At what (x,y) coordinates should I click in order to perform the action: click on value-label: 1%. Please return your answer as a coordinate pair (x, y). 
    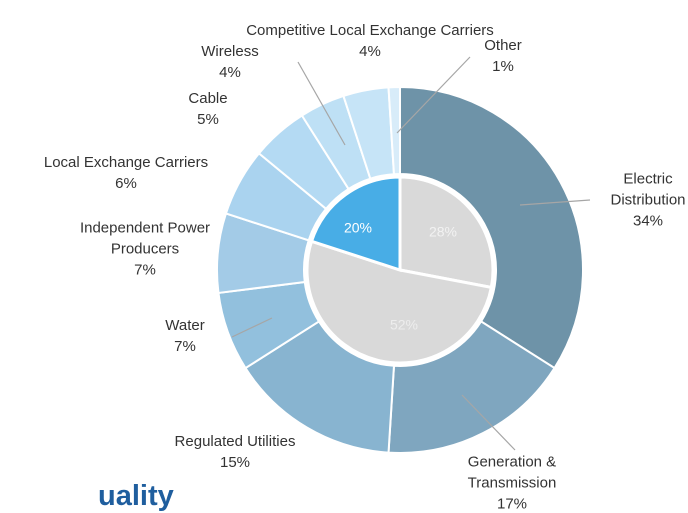
    Looking at the image, I should click on (503, 66).